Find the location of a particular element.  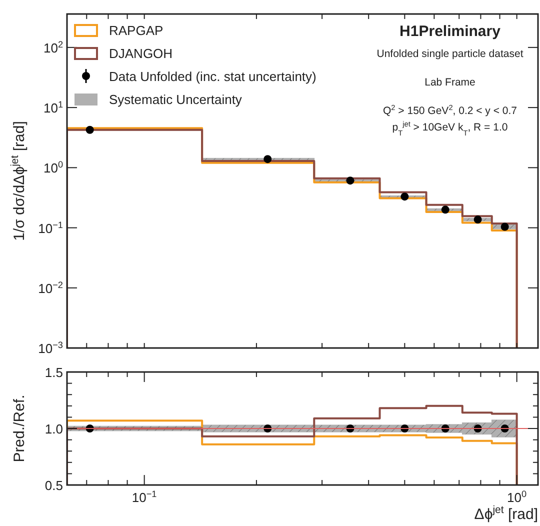

y-tick-label: 1.5 is located at coordinates (53, 372).